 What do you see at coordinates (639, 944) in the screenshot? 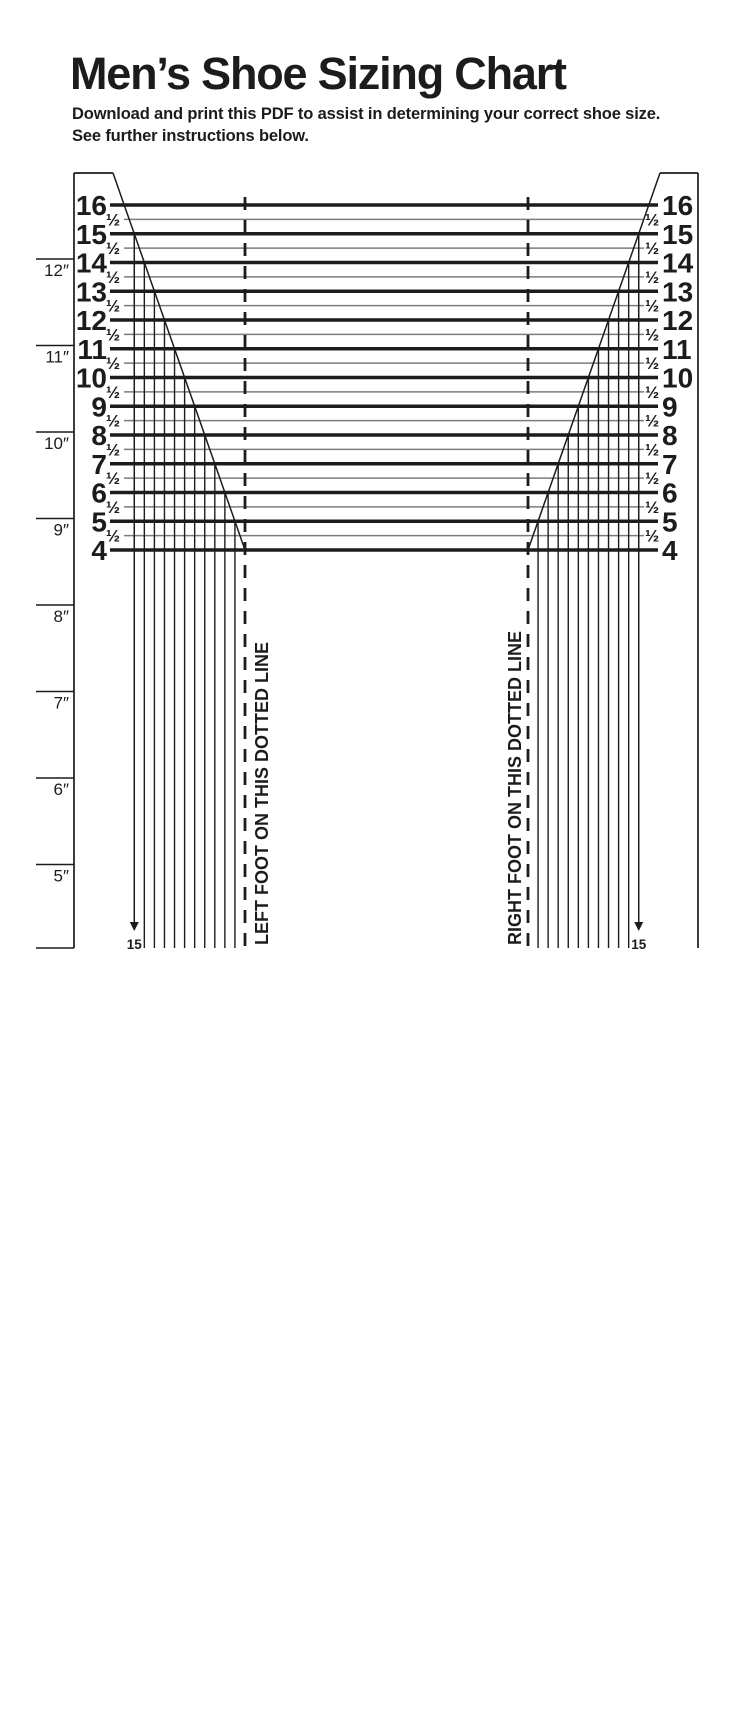
I see `heel-arrow-label-right: 15` at bounding box center [639, 944].